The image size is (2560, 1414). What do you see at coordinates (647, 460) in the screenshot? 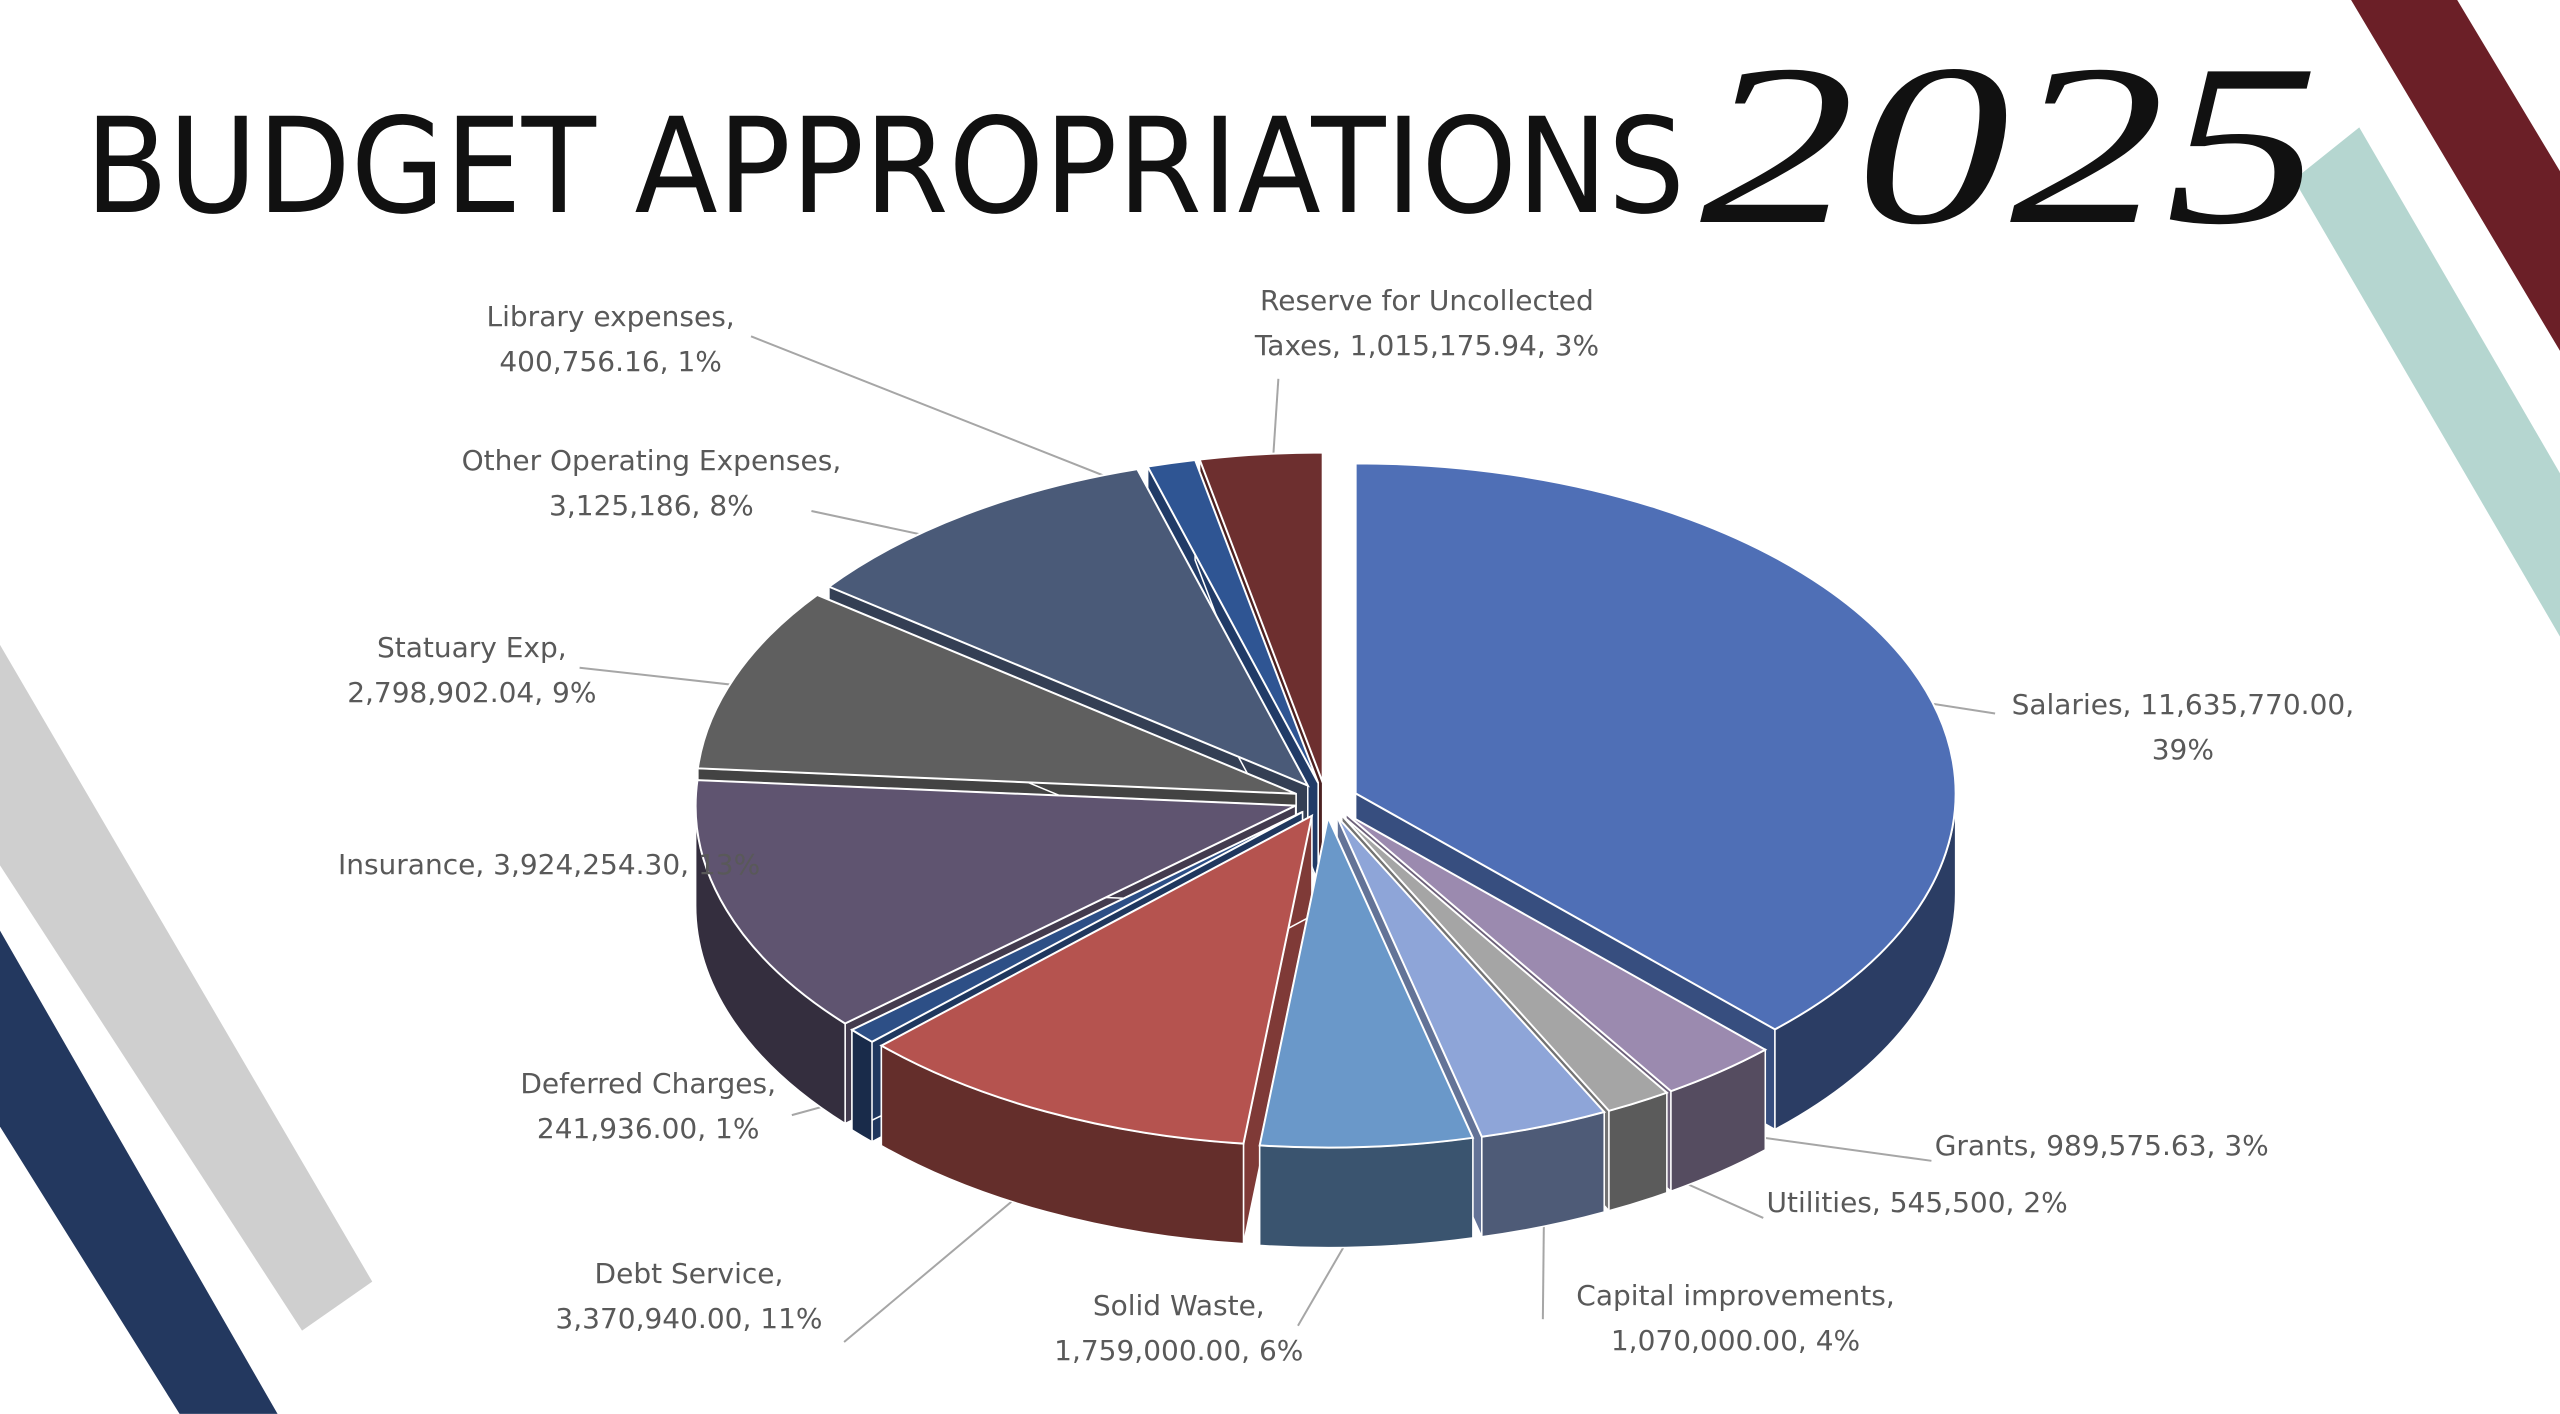
I see `label-category: Other Operating Expenses` at bounding box center [647, 460].